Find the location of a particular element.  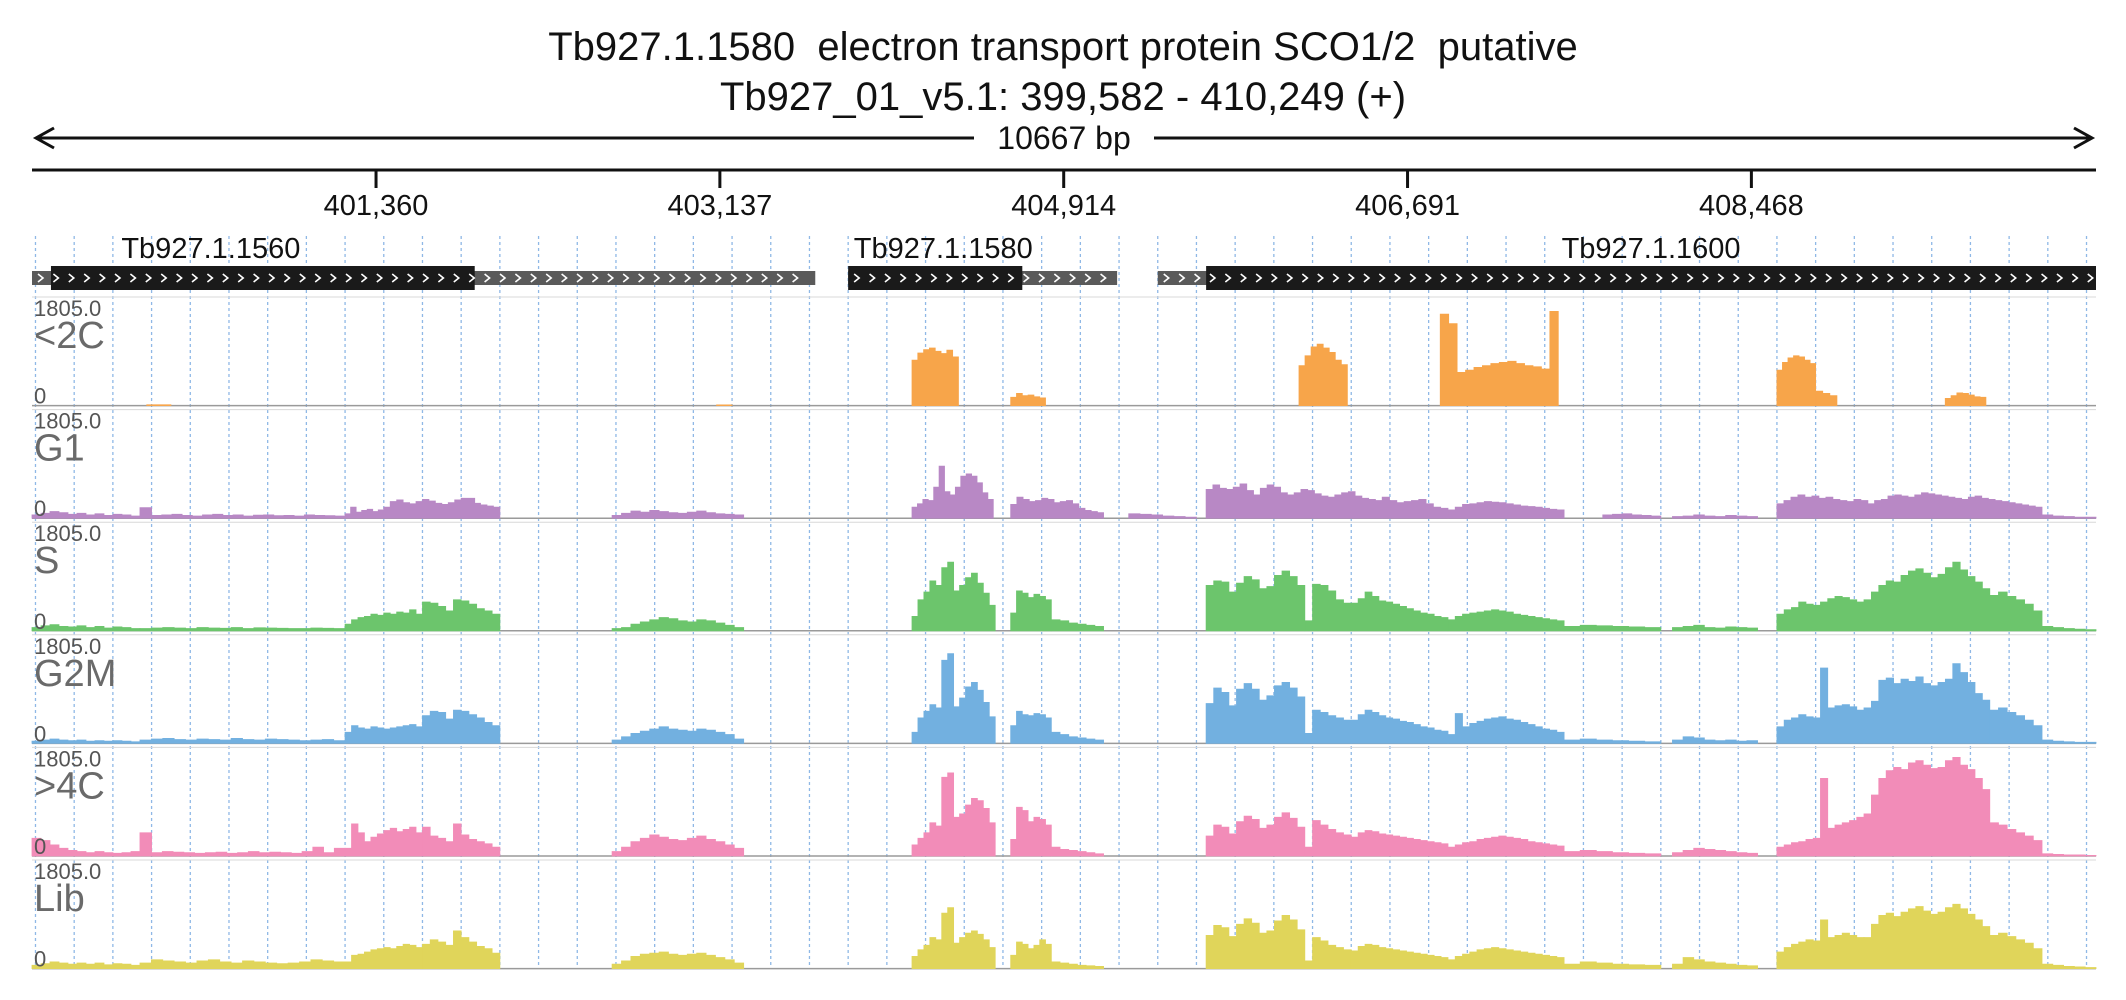

coverage-track-4C: 1805.0>4C 0 is located at coordinates (1064, 802).